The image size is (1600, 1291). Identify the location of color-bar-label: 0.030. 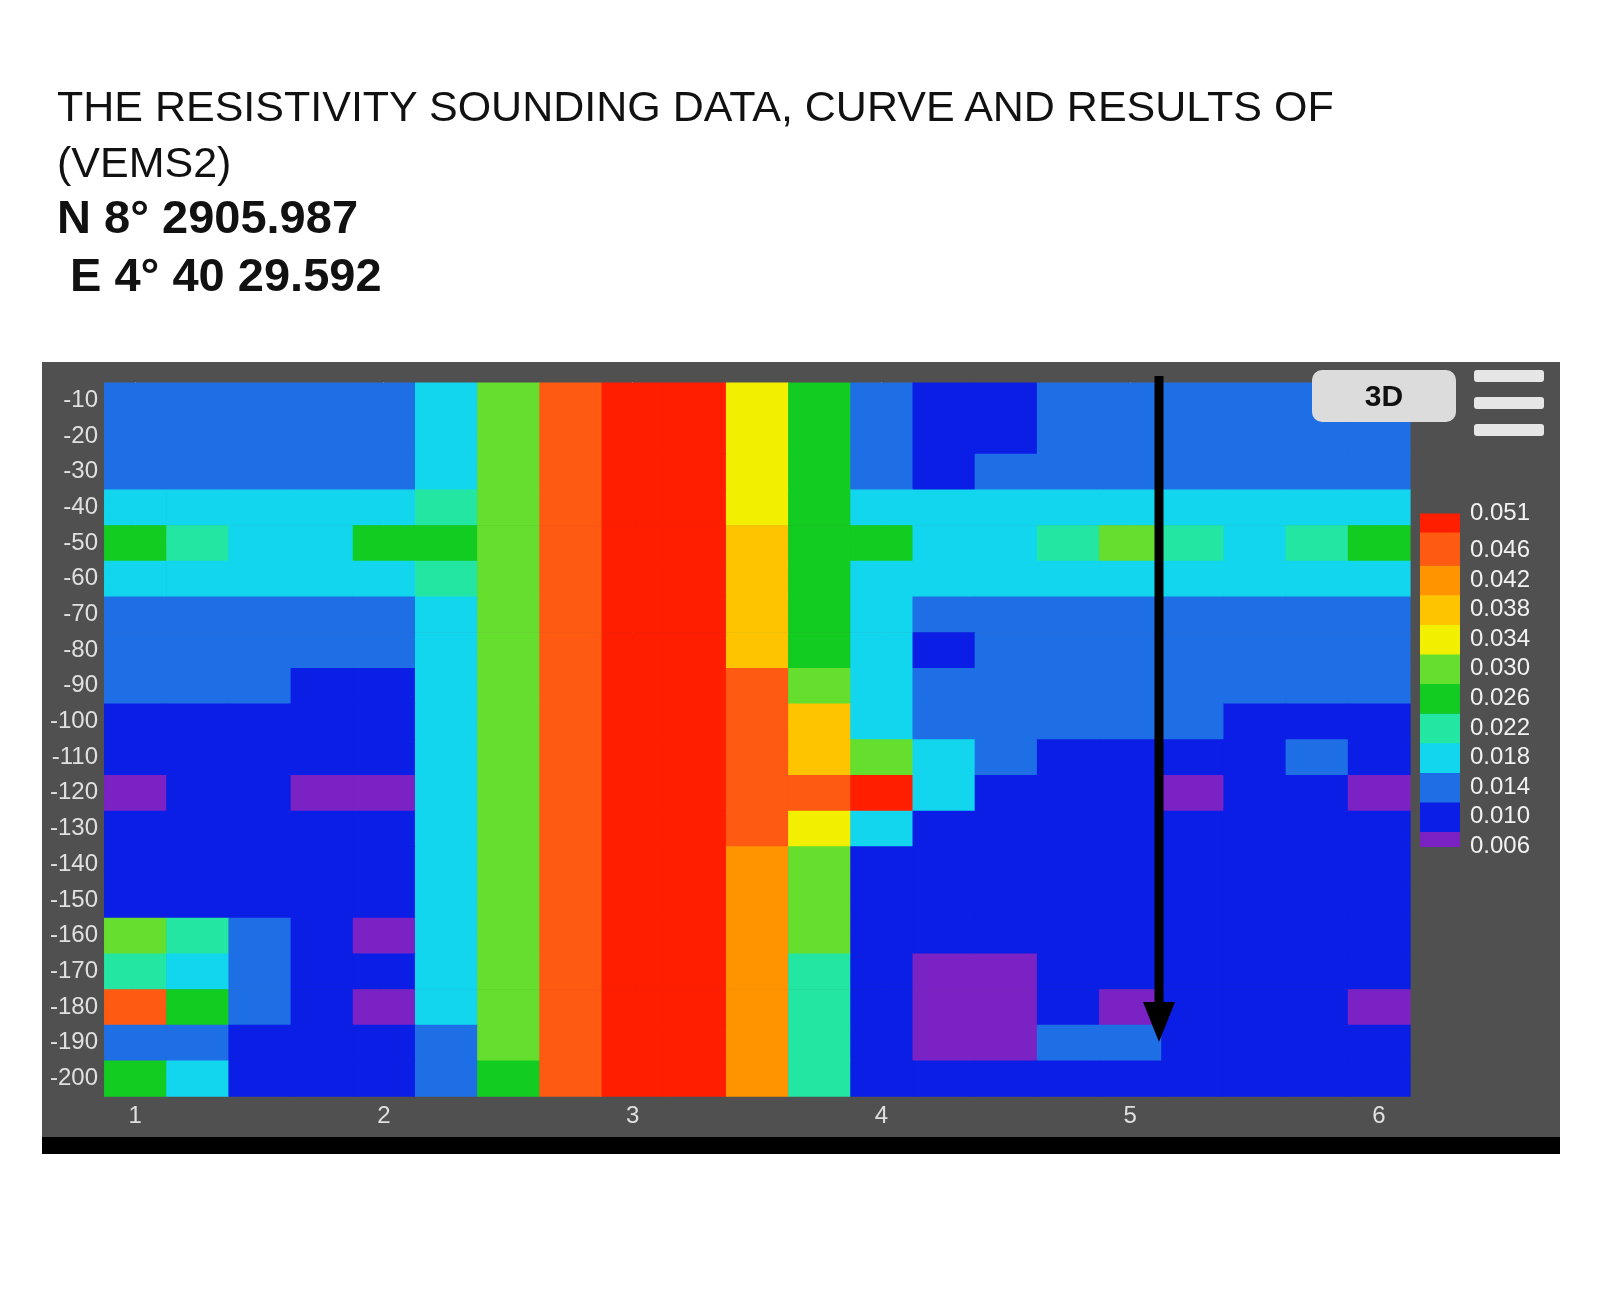
(1500, 667).